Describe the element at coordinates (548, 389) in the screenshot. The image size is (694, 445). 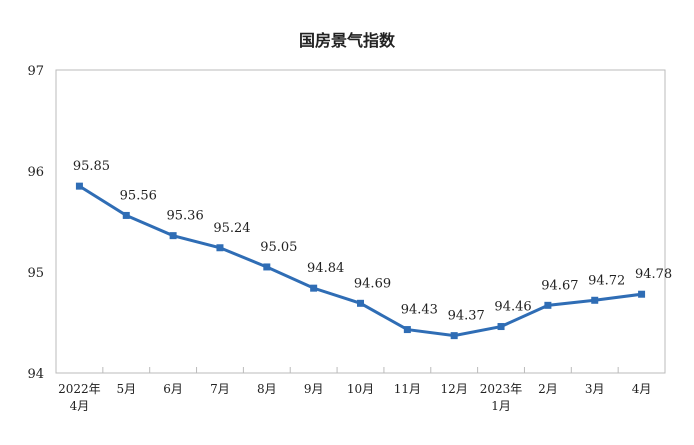
I see `x-tick-label: 2月` at that location.